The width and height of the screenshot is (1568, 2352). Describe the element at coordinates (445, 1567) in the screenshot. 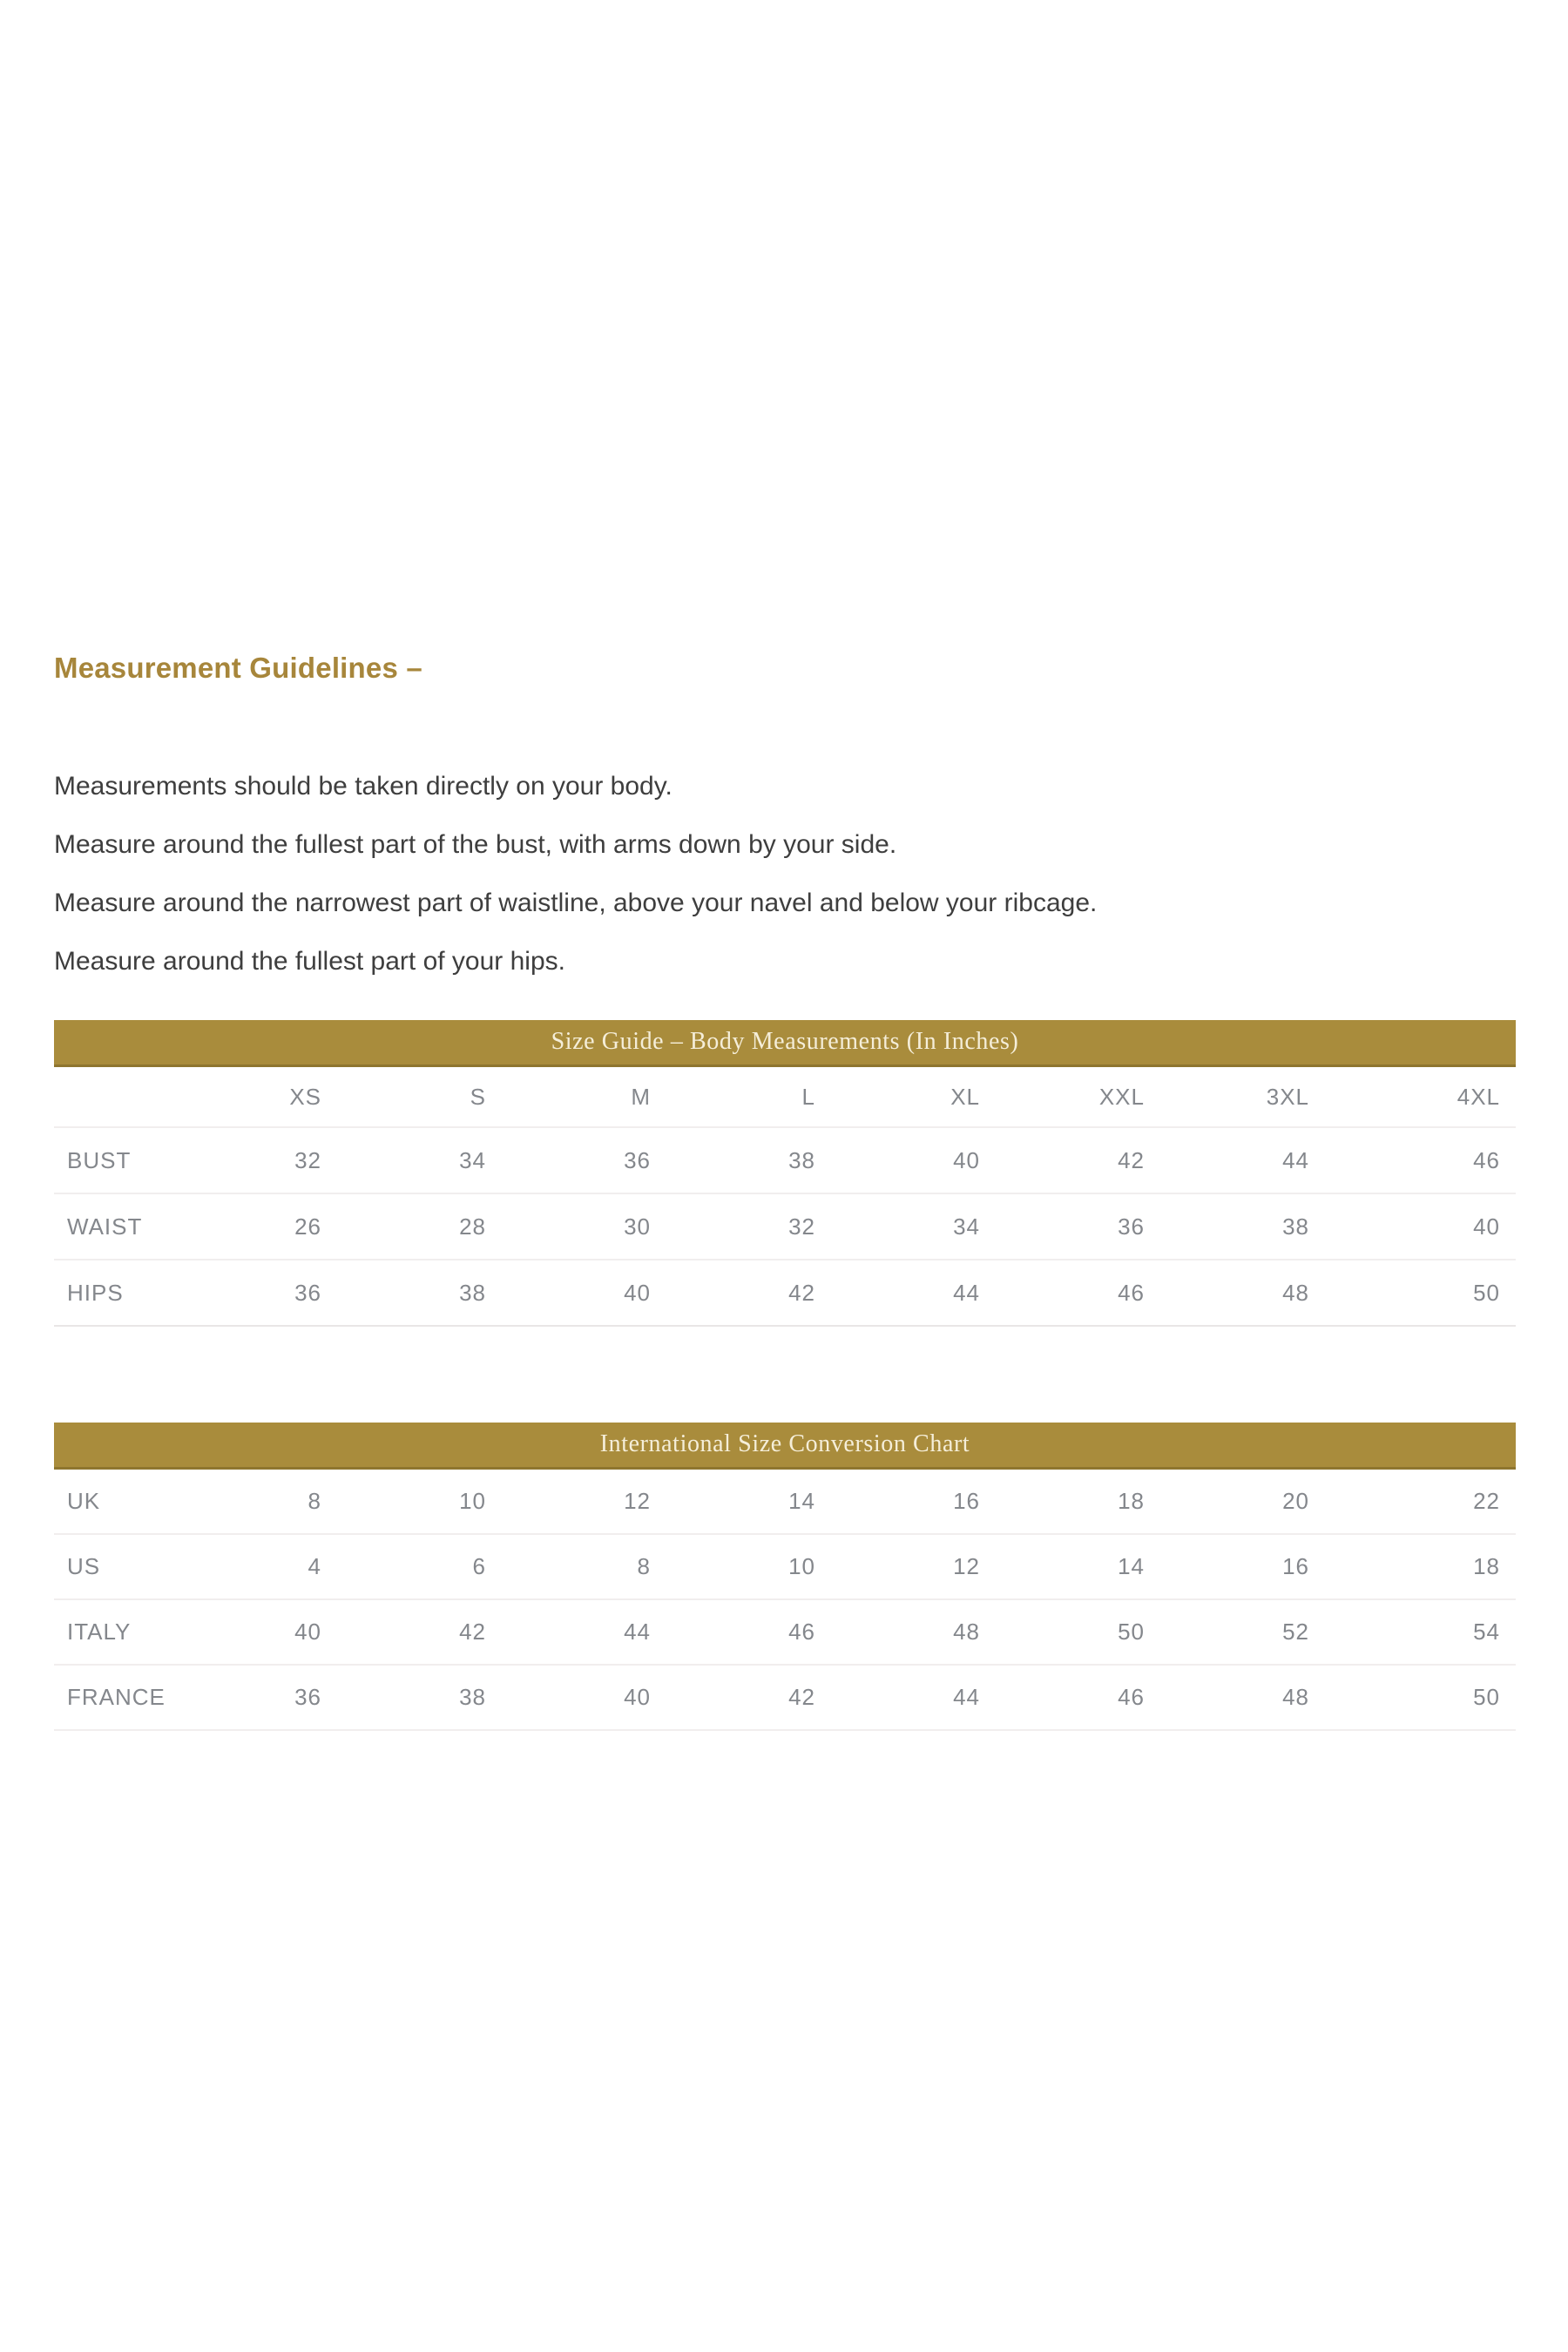

I see `value-cell: 6` at that location.